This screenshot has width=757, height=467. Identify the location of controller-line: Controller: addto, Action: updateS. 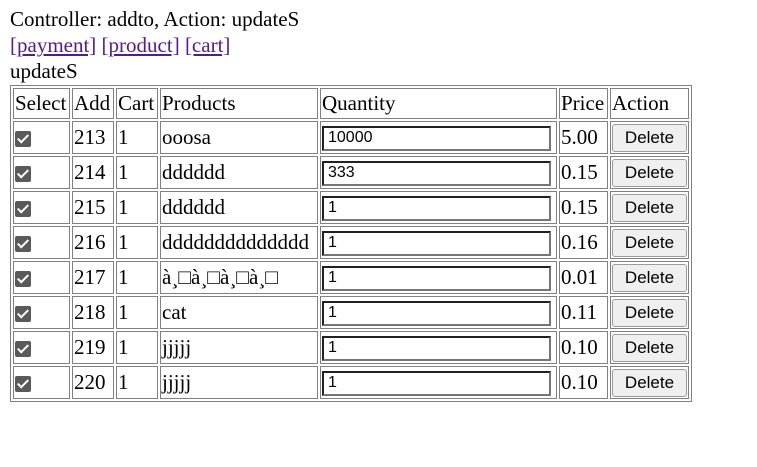
(155, 19).